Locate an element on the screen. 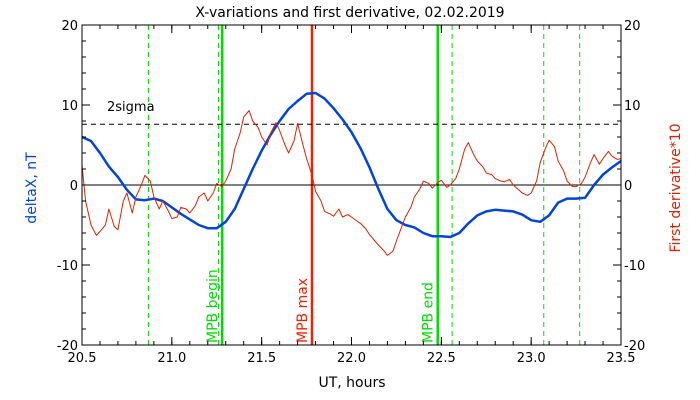 This screenshot has width=700, height=400. y-left-tick-label-4: 20 is located at coordinates (69, 26).